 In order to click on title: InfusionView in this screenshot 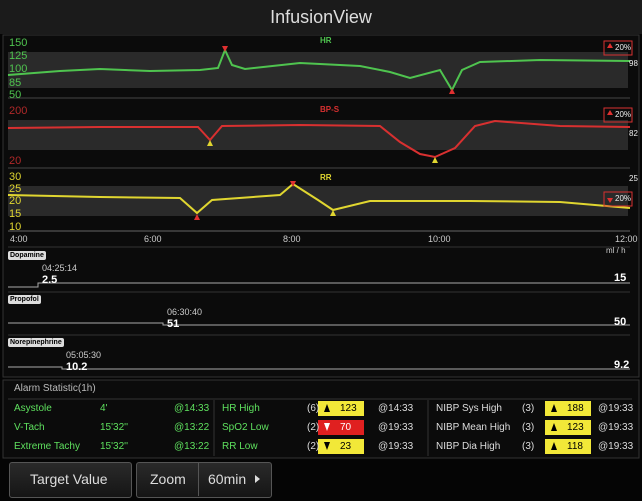, I will do `click(321, 17)`.